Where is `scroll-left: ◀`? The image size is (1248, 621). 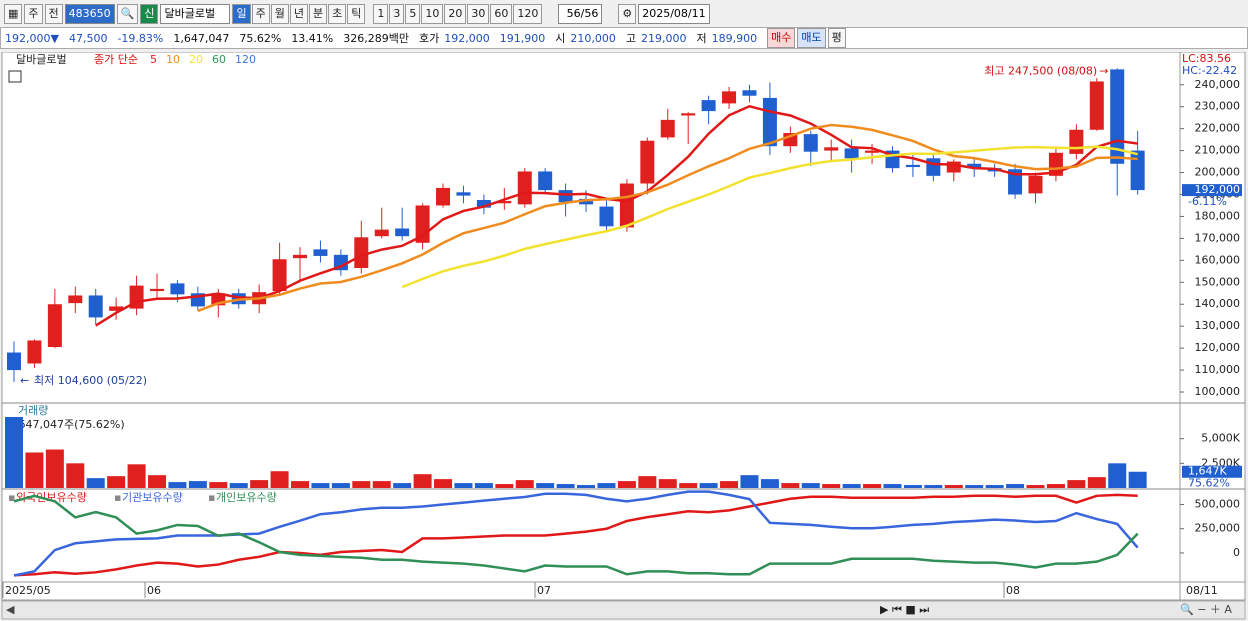
scroll-left: ◀ is located at coordinates (10, 609).